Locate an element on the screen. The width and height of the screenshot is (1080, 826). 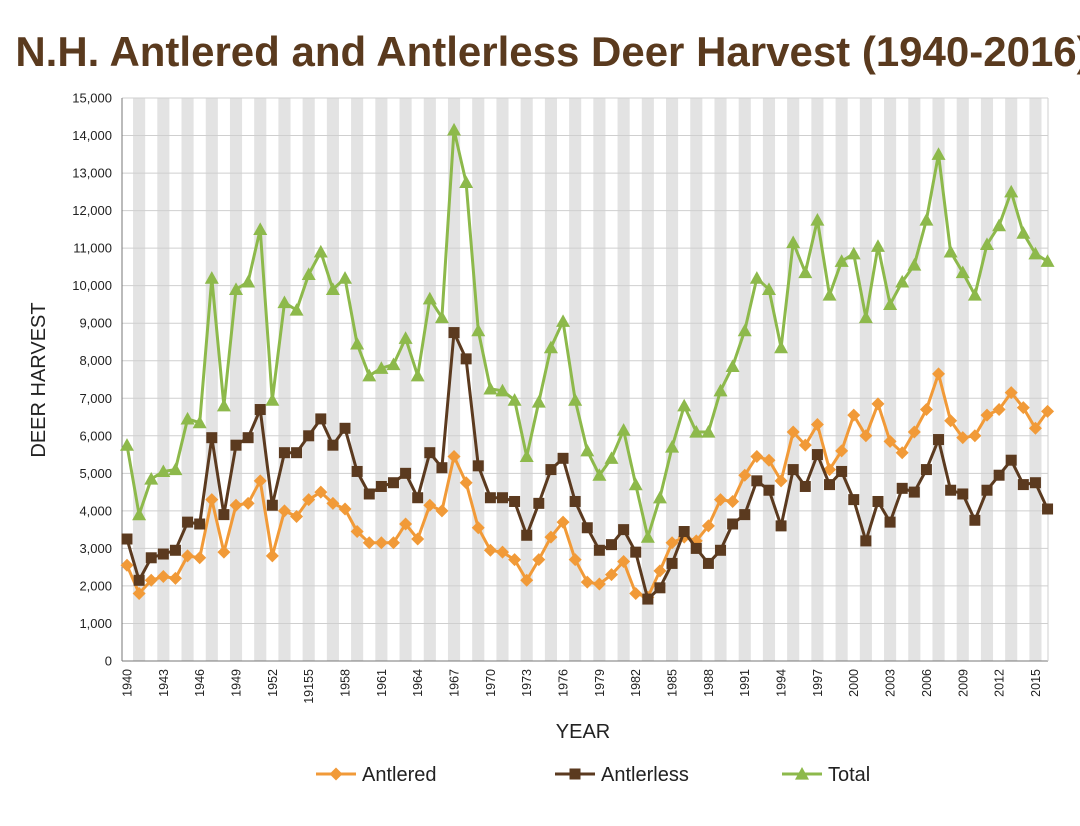
y-tick-label: 9,000 is located at coordinates (95, 323).